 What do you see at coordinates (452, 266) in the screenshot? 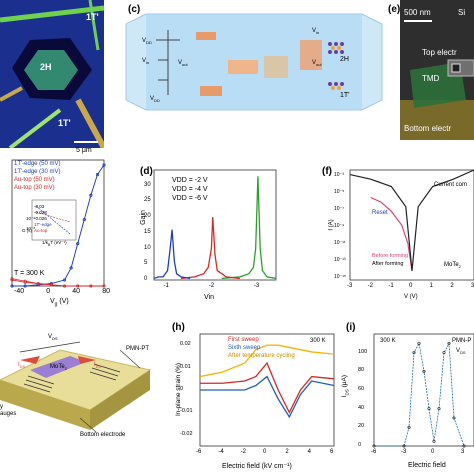
I see `f-material: MoTe2` at bounding box center [452, 266].